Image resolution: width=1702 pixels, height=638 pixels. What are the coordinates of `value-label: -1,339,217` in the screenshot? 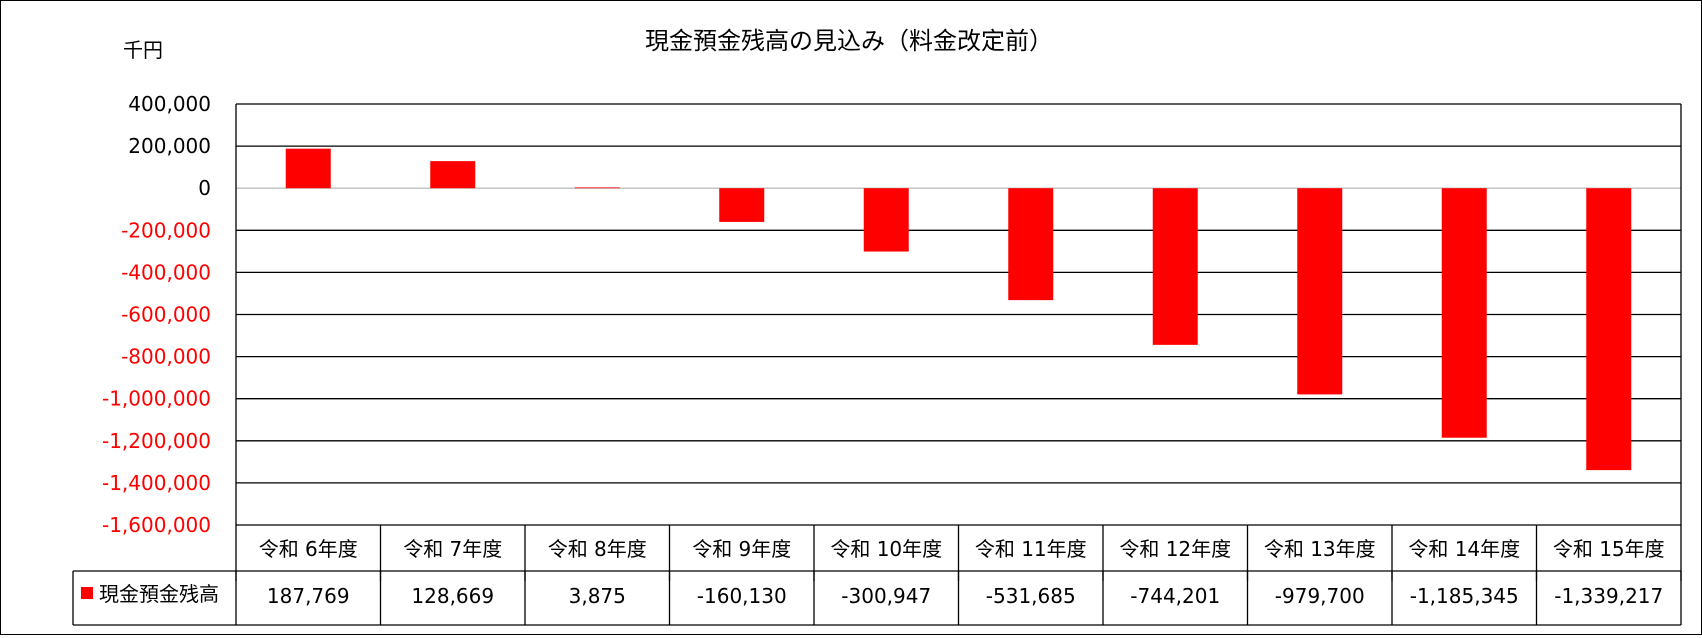 It's located at (1608, 596).